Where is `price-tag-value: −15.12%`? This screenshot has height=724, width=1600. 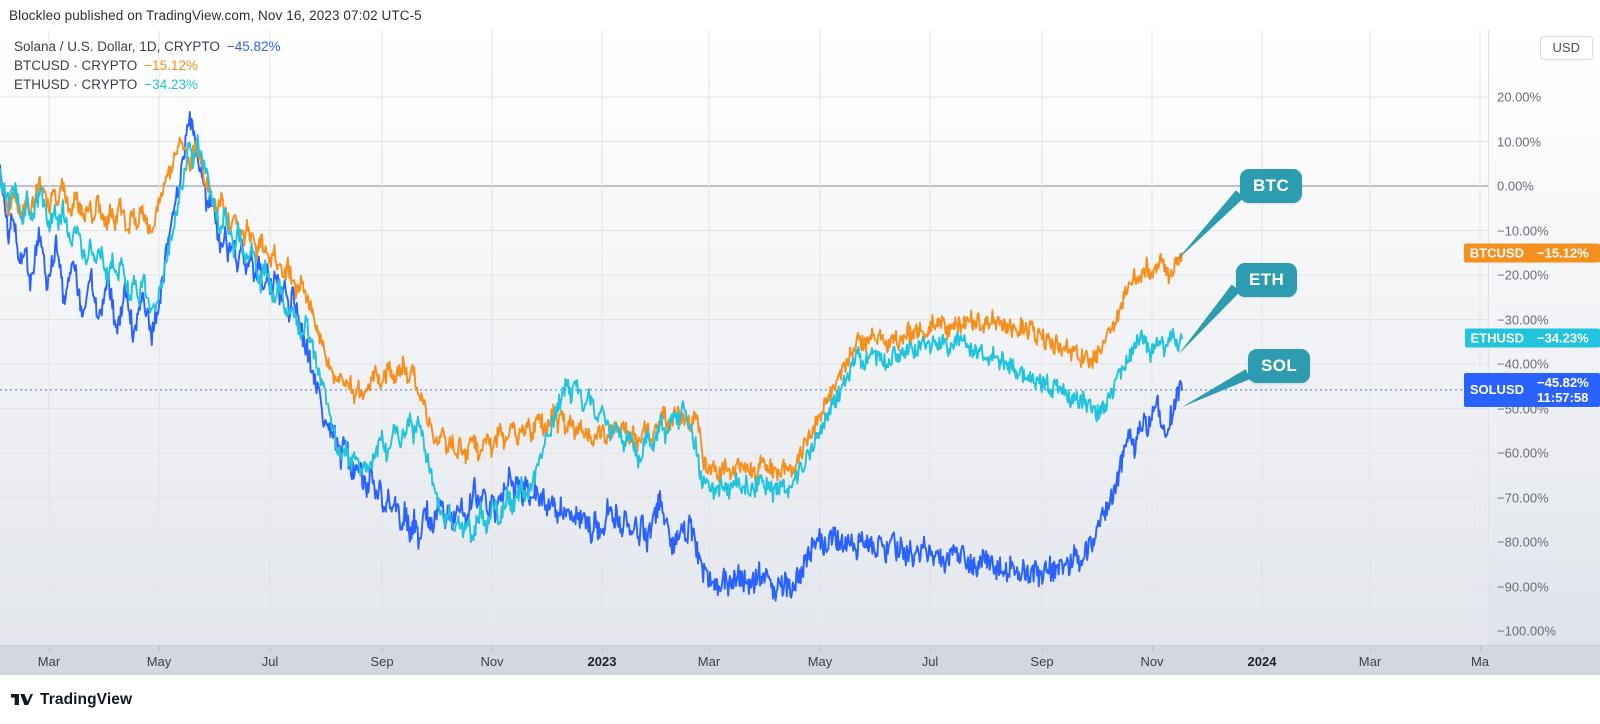
price-tag-value: −15.12% is located at coordinates (1565, 253).